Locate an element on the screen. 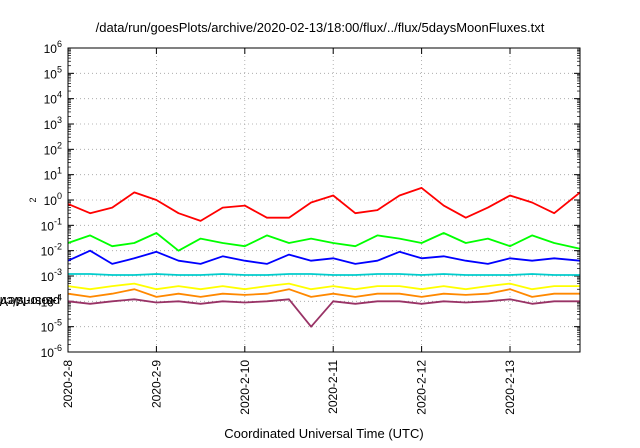  y-tick-label: 10⁻¹ is located at coordinates (51, 224).